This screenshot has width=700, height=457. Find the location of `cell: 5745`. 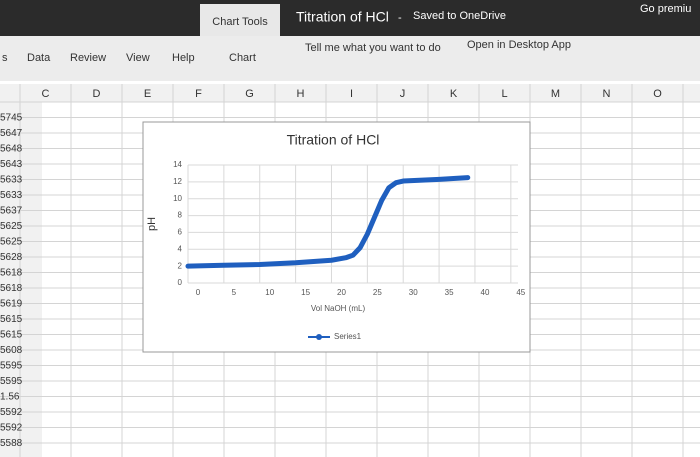

cell: 5745 is located at coordinates (11, 118).